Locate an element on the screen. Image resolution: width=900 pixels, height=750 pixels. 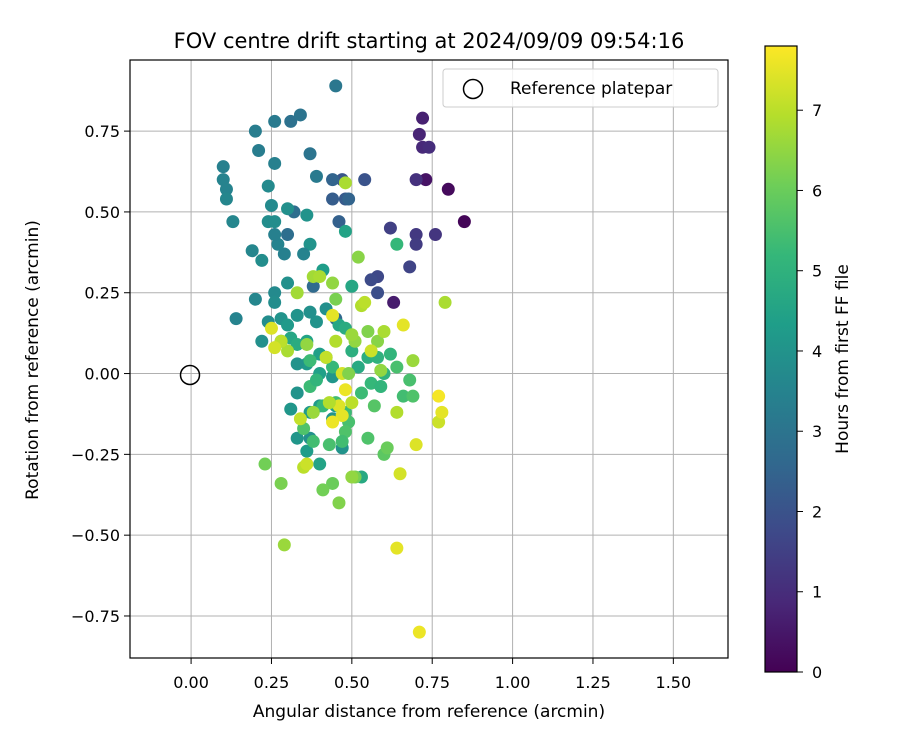
colorbar-label: Hours from first FF file is located at coordinates (843, 359).